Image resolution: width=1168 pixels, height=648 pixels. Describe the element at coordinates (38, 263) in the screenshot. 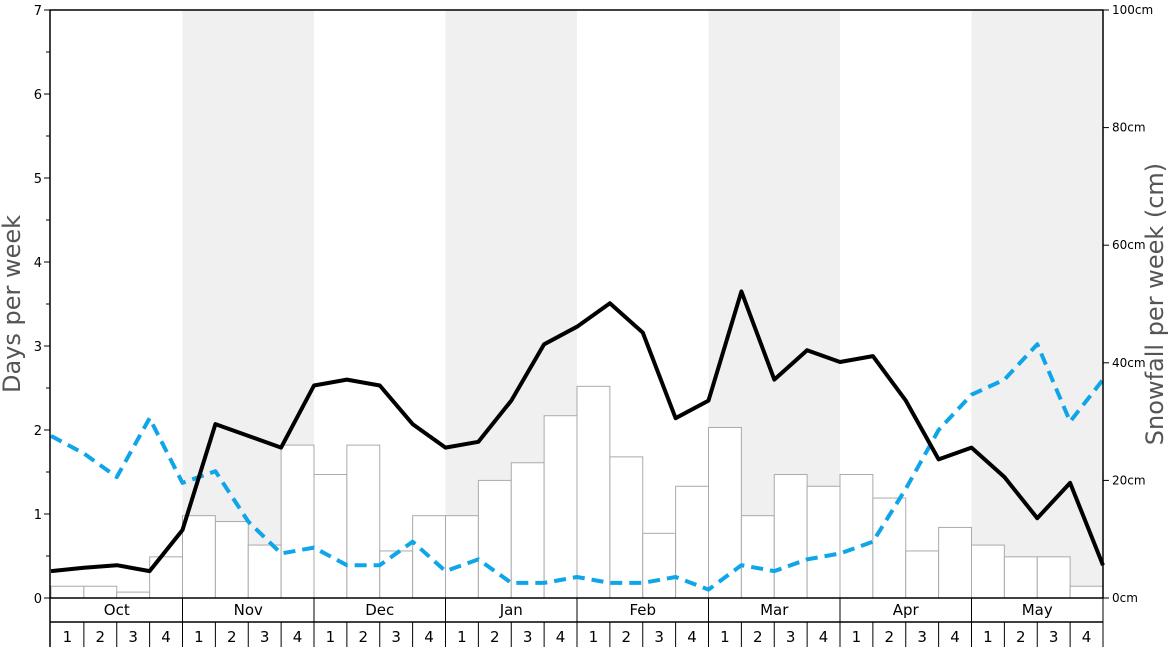

I see `left-tick-label: 4` at that location.